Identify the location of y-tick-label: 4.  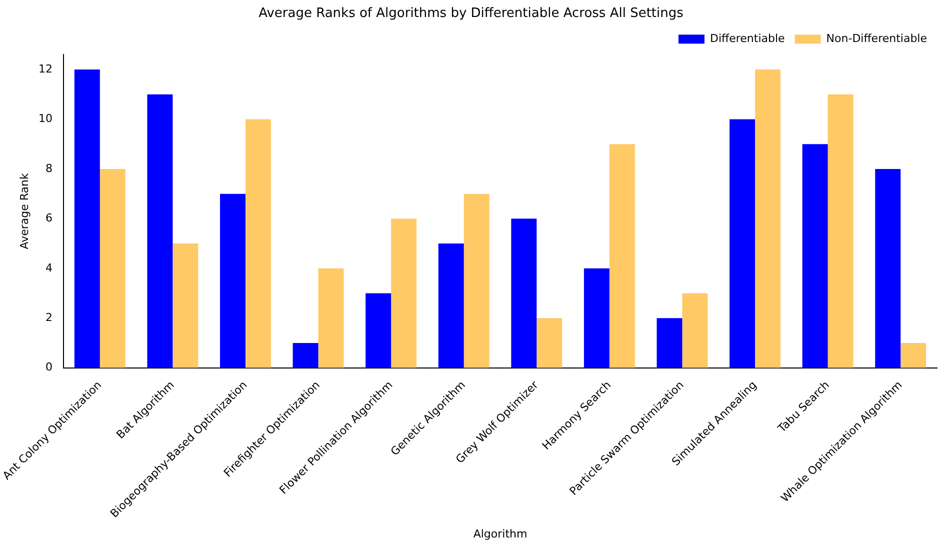
(49, 267).